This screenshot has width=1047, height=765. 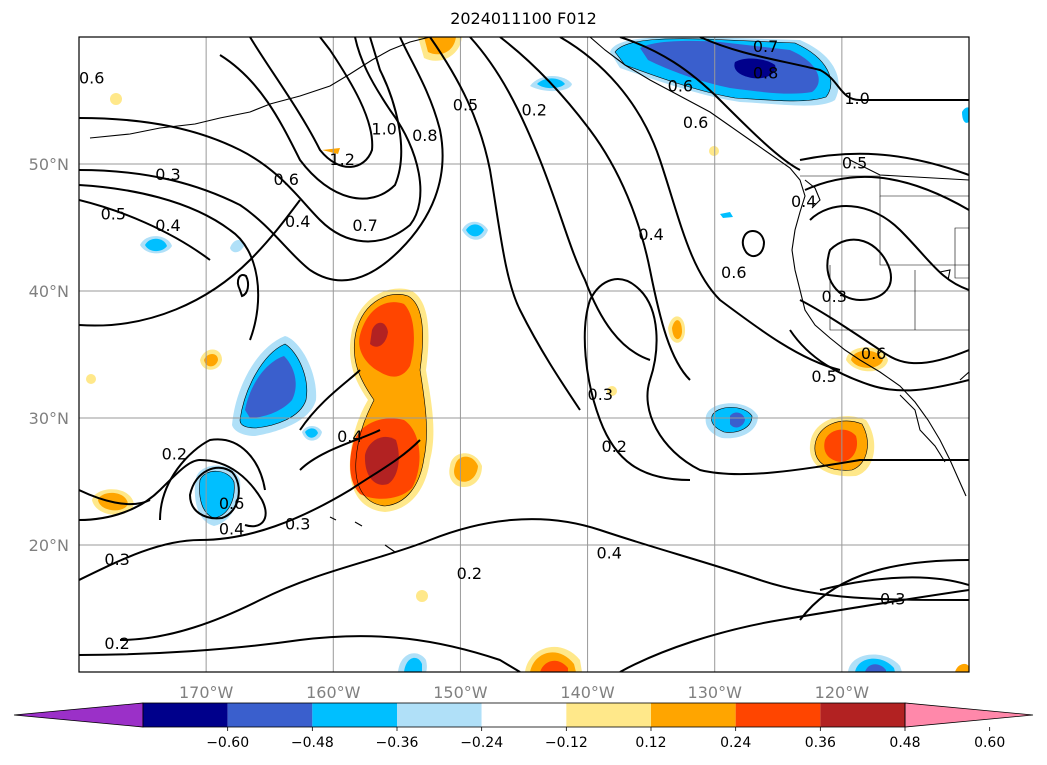 I want to click on lat-tick-label: 40°N, so click(x=49, y=291).